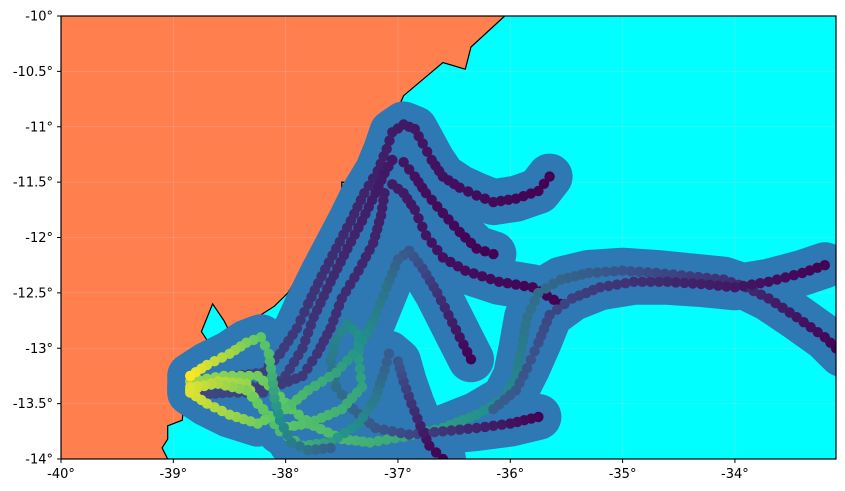  What do you see at coordinates (39, 349) in the screenshot?
I see `y-tick-label: -13°` at bounding box center [39, 349].